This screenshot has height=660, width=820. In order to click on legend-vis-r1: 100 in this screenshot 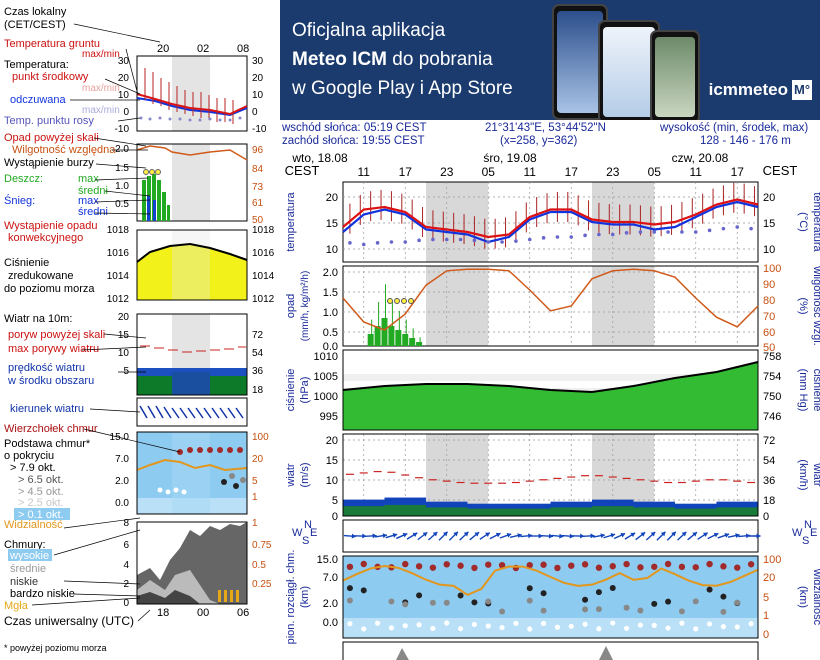, I will do `click(260, 437)`.